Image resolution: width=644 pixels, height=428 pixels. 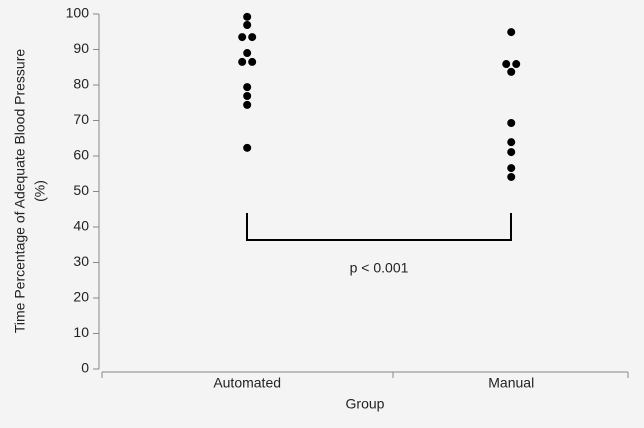 I want to click on y-tick-label: 60, so click(x=81, y=155).